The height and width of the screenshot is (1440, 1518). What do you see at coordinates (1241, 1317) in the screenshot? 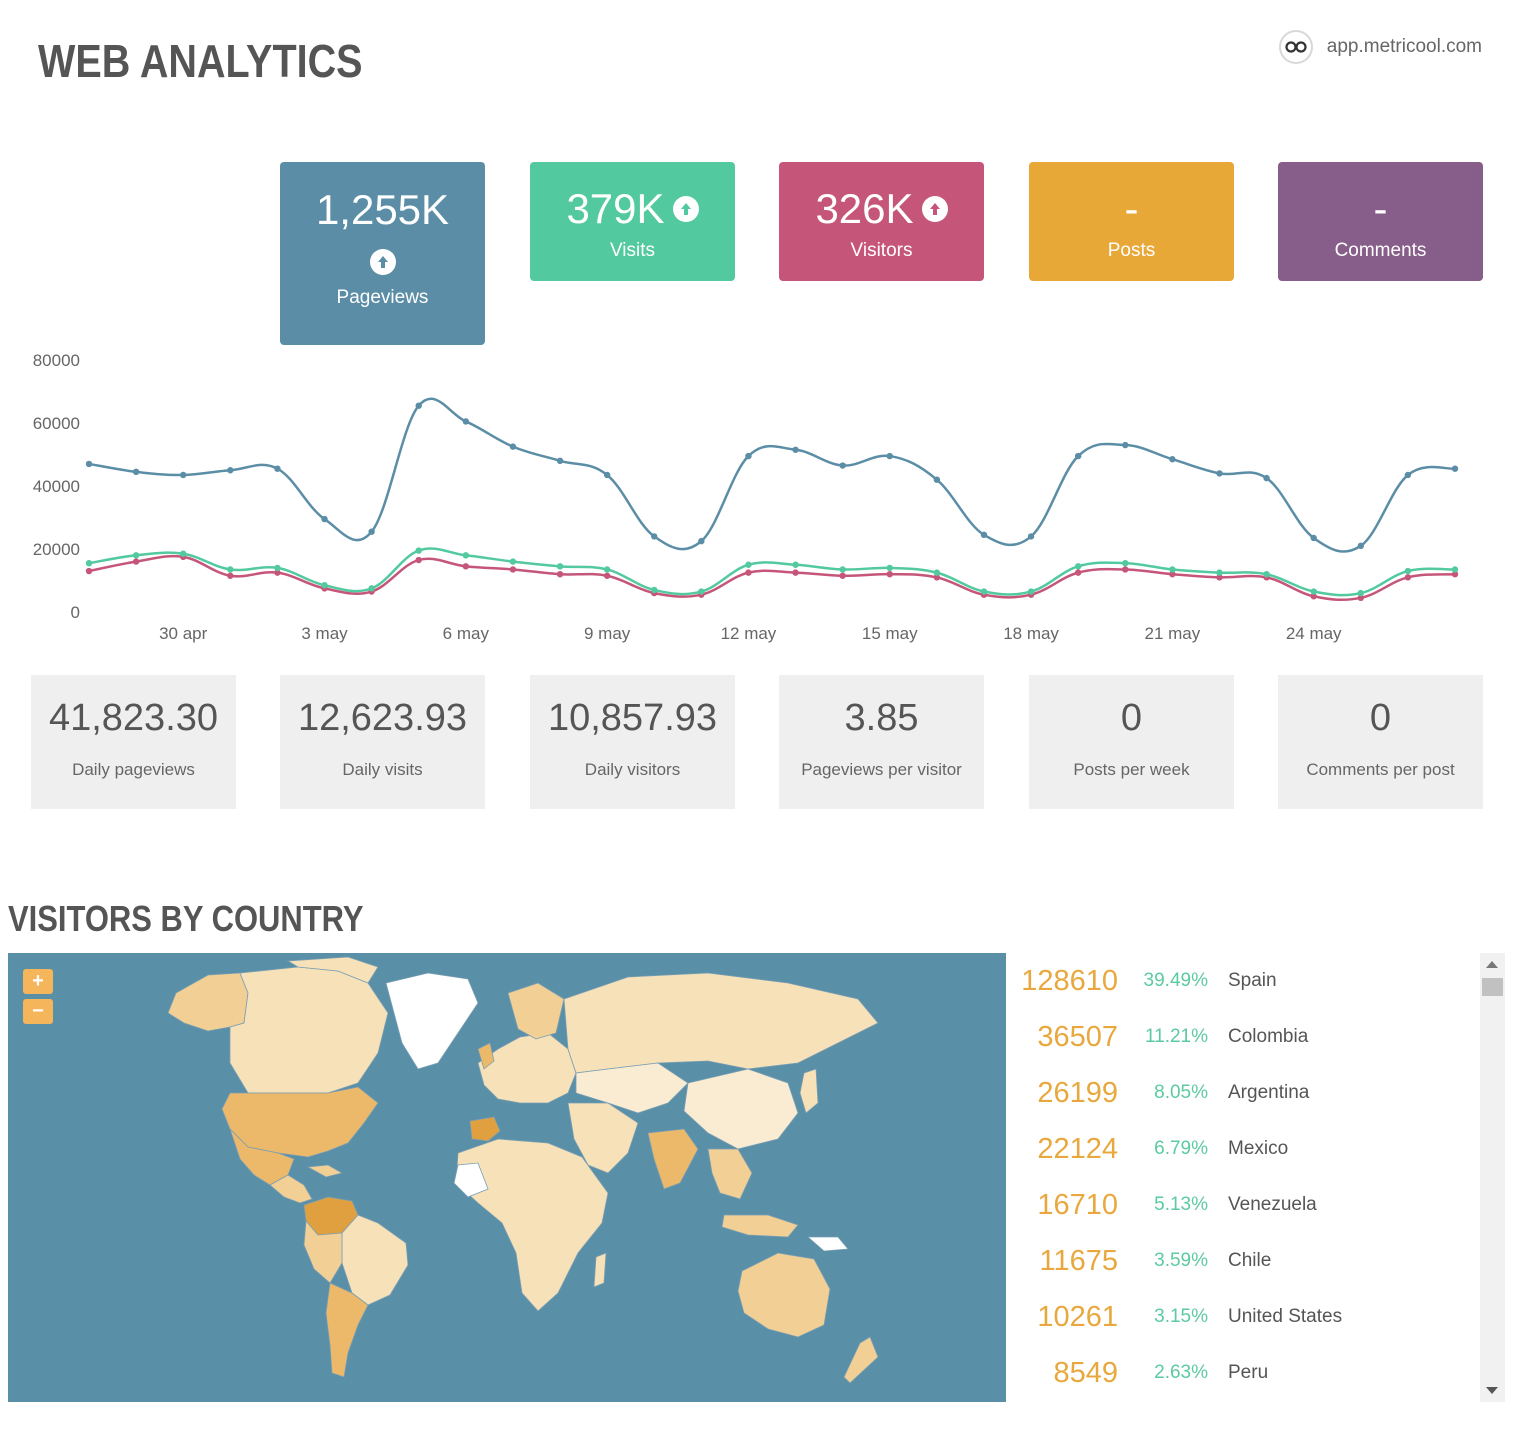
I see `list-item: 10261 3.15% United States` at bounding box center [1241, 1317].